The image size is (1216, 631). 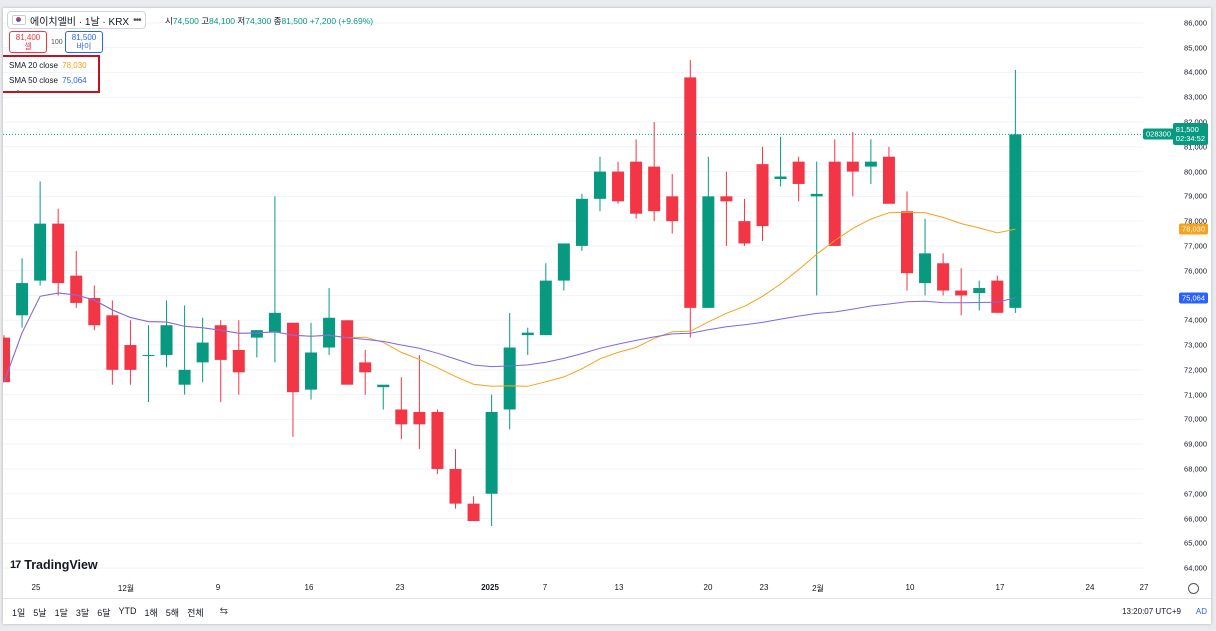 I want to click on price-tick-label: 79,000, so click(x=1195, y=196).